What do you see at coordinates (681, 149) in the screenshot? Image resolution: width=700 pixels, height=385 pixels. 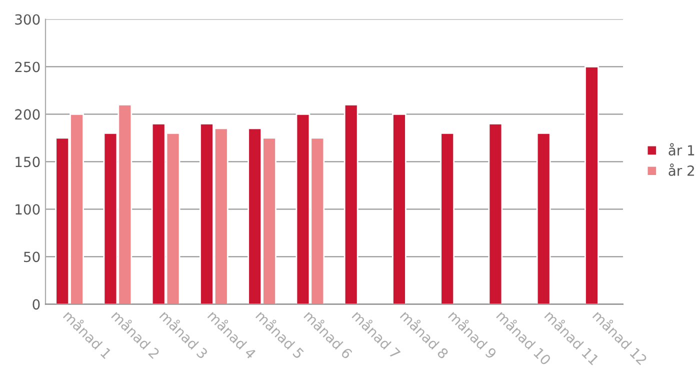 I see `legend-label: år 1` at bounding box center [681, 149].